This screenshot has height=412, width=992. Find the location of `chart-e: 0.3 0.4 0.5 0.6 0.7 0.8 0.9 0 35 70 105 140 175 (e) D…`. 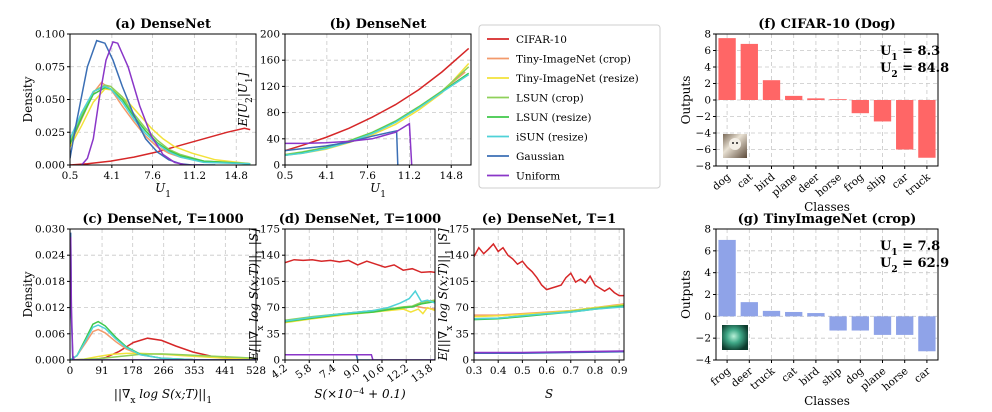

chart-e: 0.3 0.4 0.5 0.6 0.7 0.8 0.9 0 35 70 105 140 175 (e) D… is located at coordinates (532, 306).